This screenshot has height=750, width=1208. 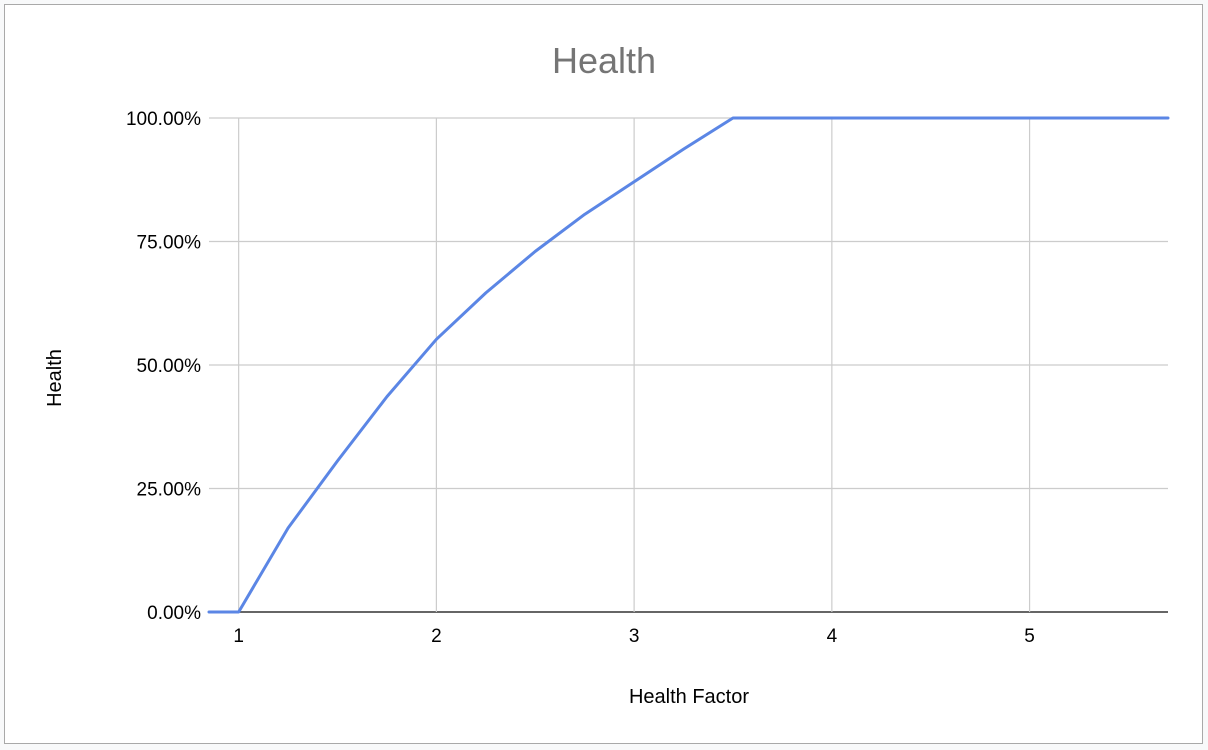 I want to click on x-tick-label: 5, so click(x=1029, y=636).